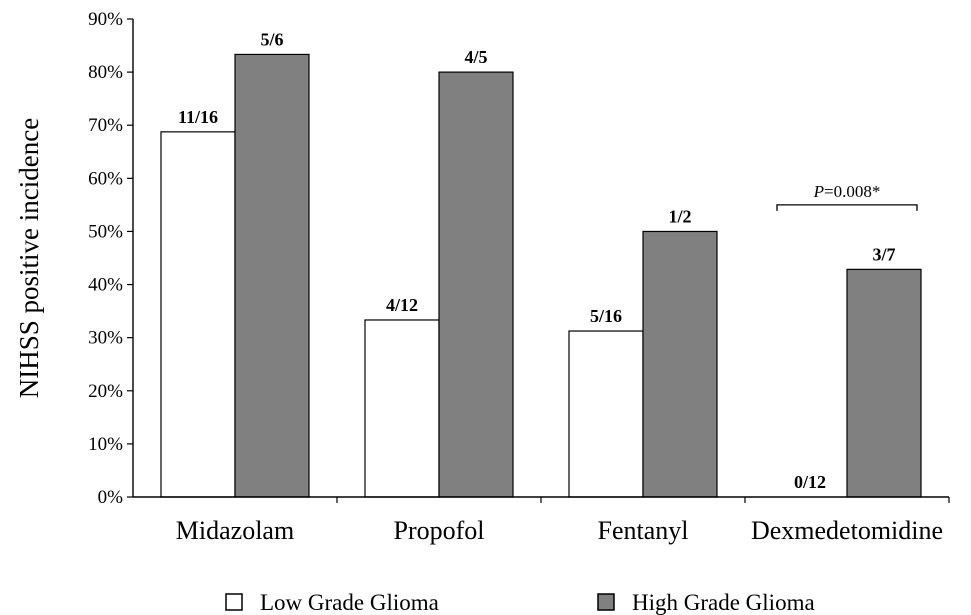 The image size is (971, 615). I want to click on y-axis-ticks: 0% 10% 20% 30% 40% 50% 60% 70% 80% 90%, so click(110, 258).